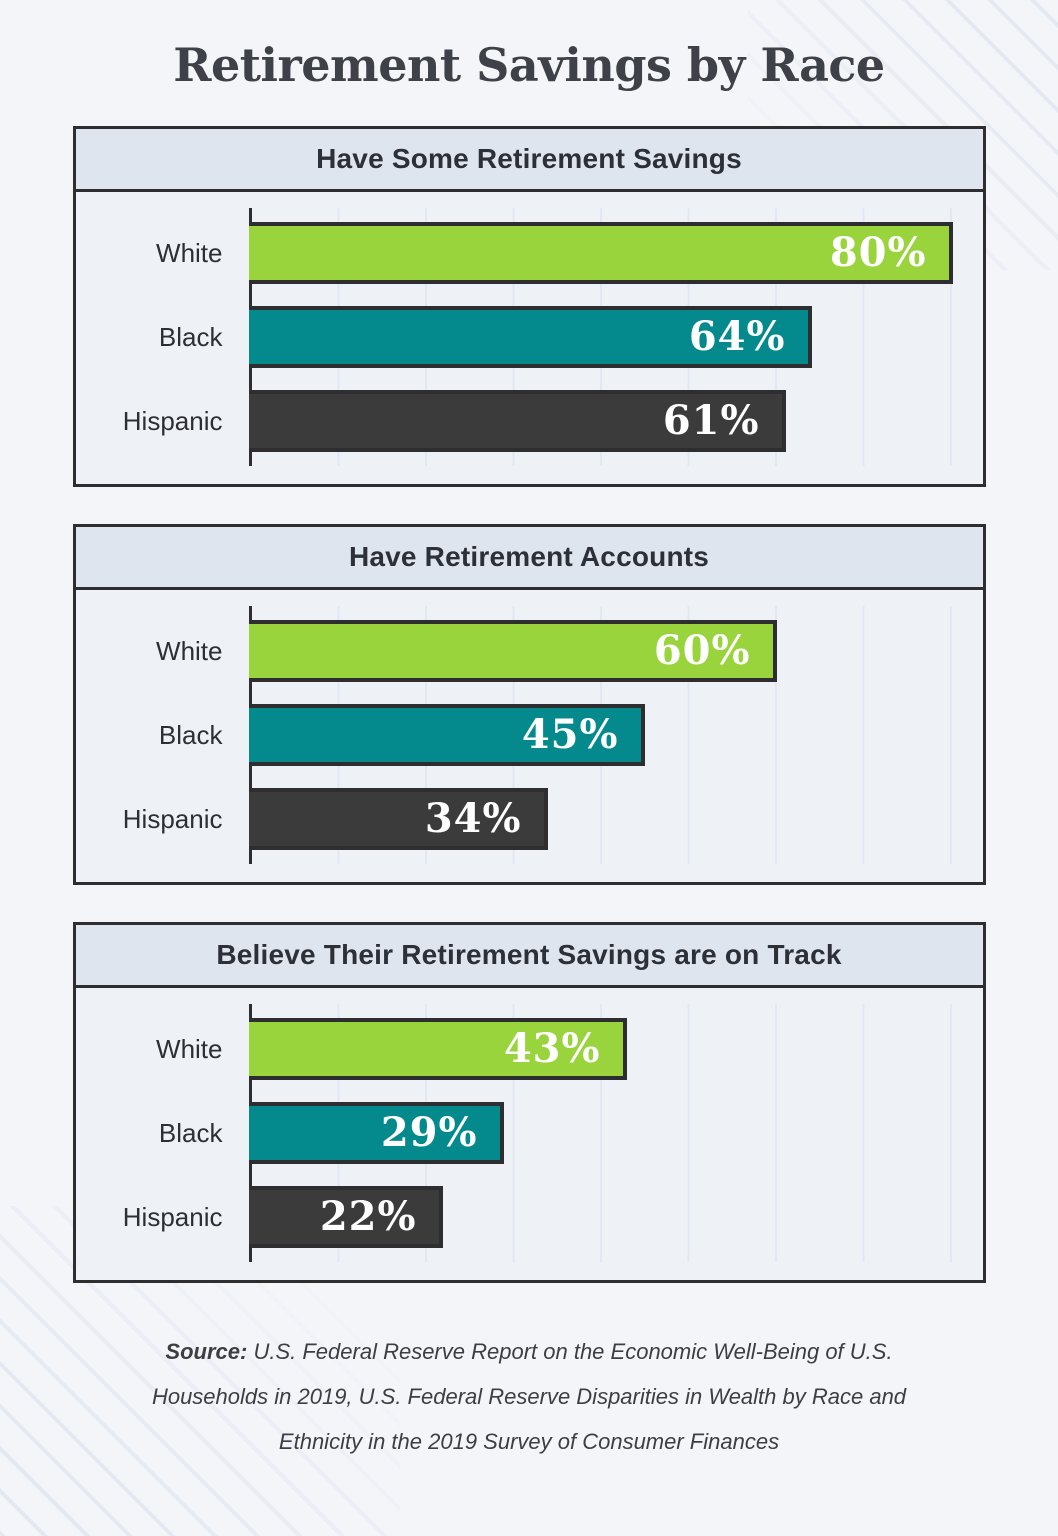  I want to click on bar-row-white: White 80%, so click(529, 253).